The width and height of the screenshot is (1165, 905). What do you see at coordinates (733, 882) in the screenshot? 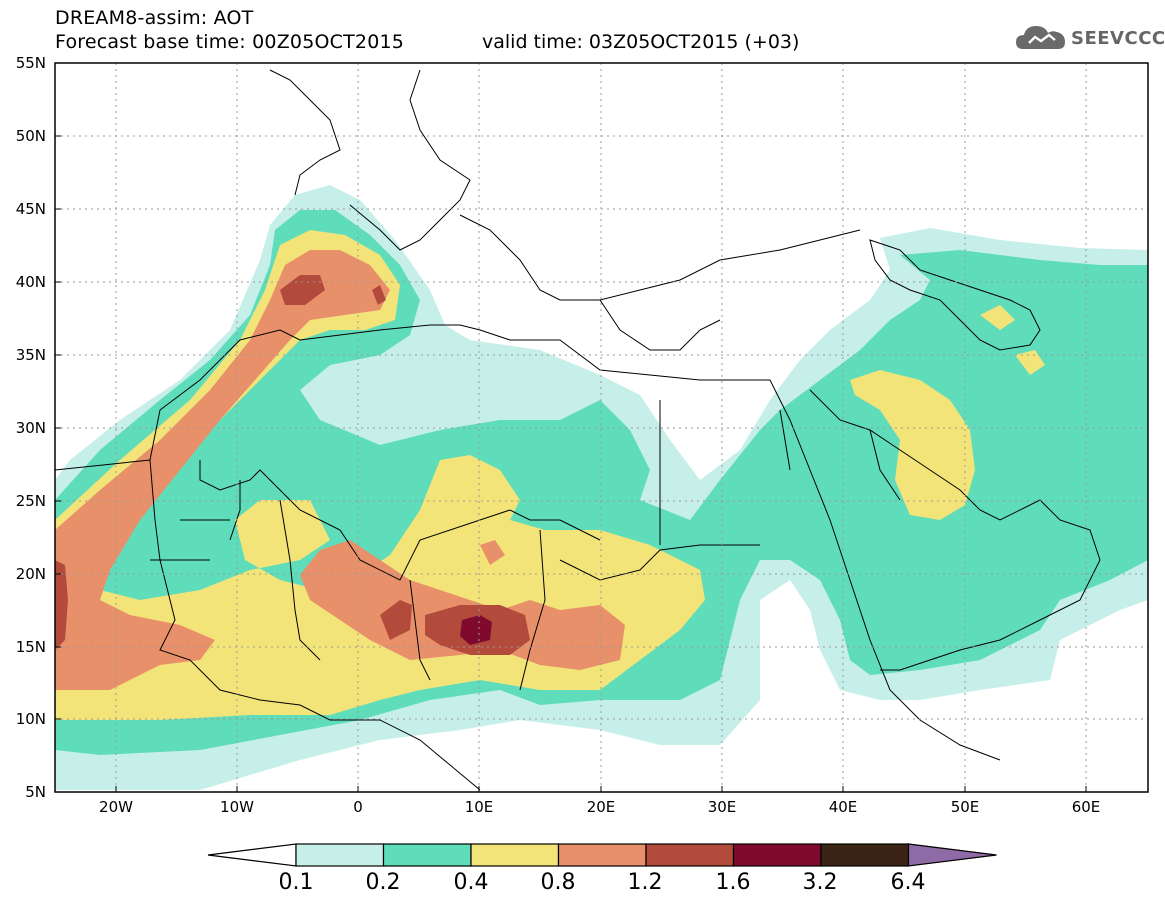
I see `colorbar-label: 1.6` at bounding box center [733, 882].